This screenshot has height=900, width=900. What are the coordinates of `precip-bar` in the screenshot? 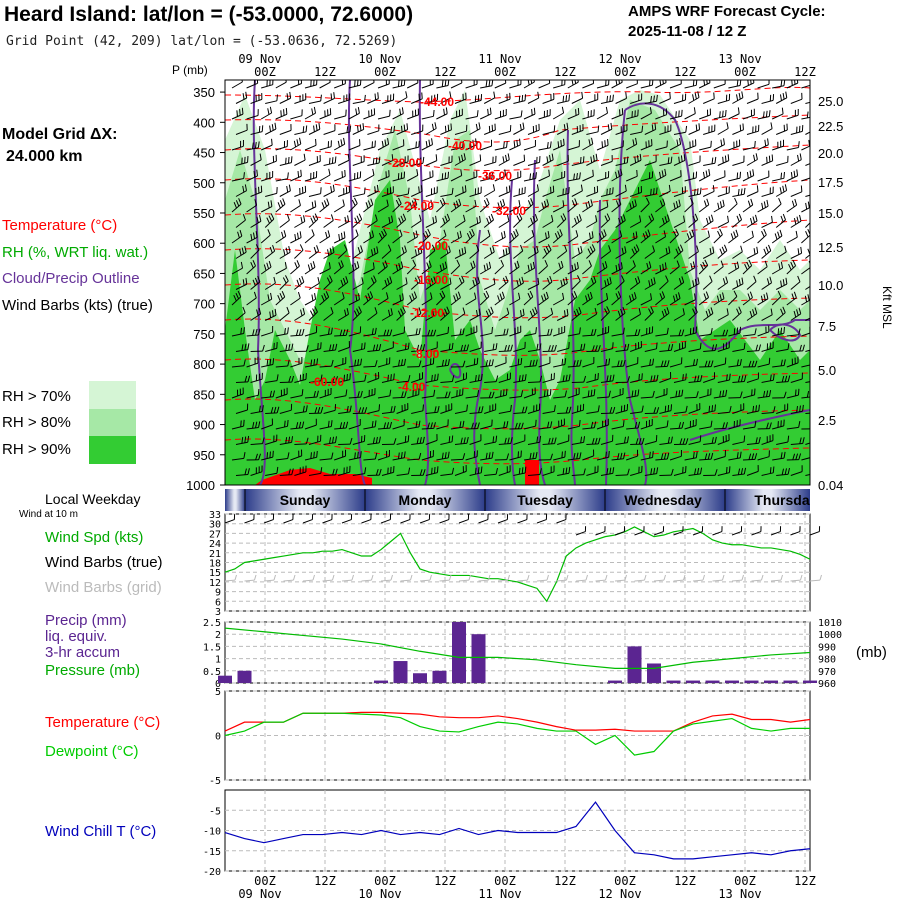 It's located at (381, 681).